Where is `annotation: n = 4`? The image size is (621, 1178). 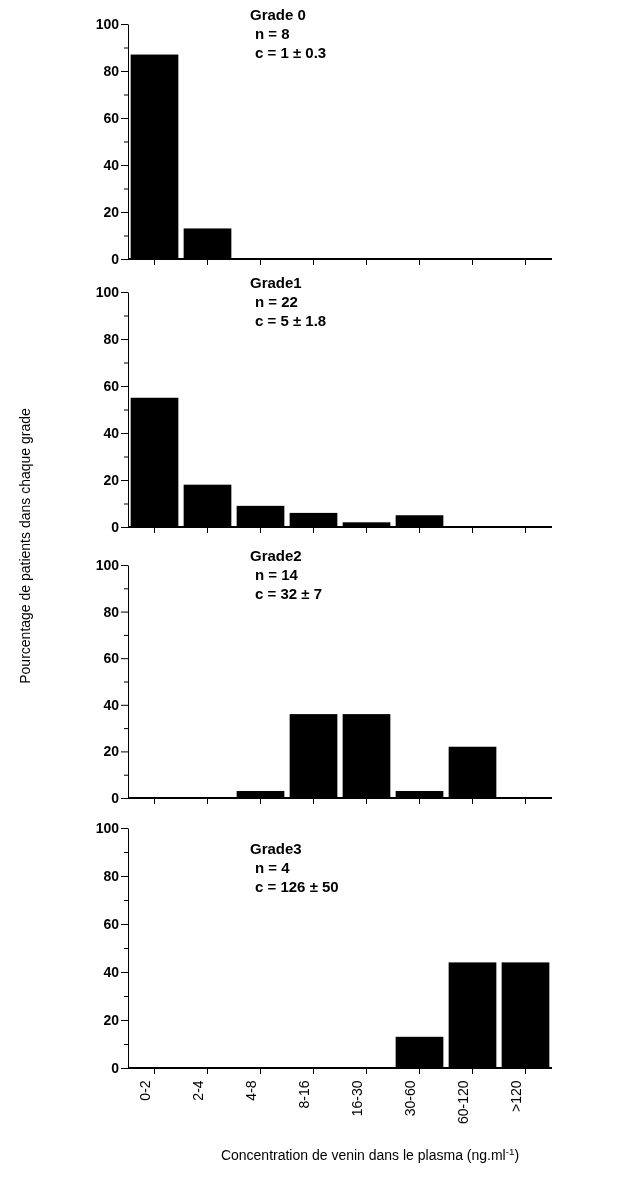 annotation: n = 4 is located at coordinates (273, 867).